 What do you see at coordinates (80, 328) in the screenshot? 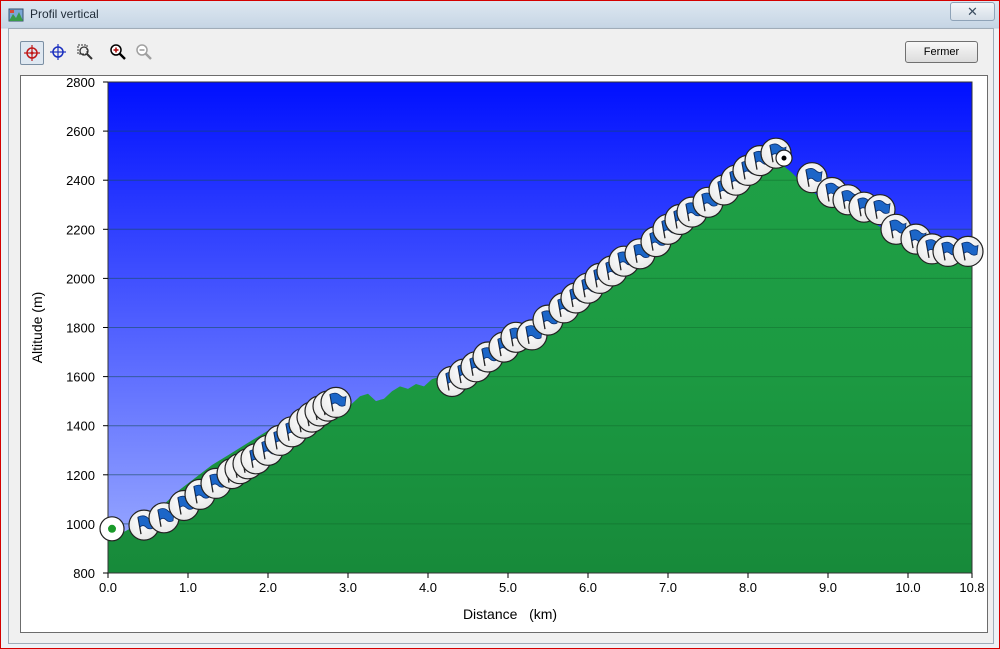
I see `y-tick-label: 1800` at bounding box center [80, 328].